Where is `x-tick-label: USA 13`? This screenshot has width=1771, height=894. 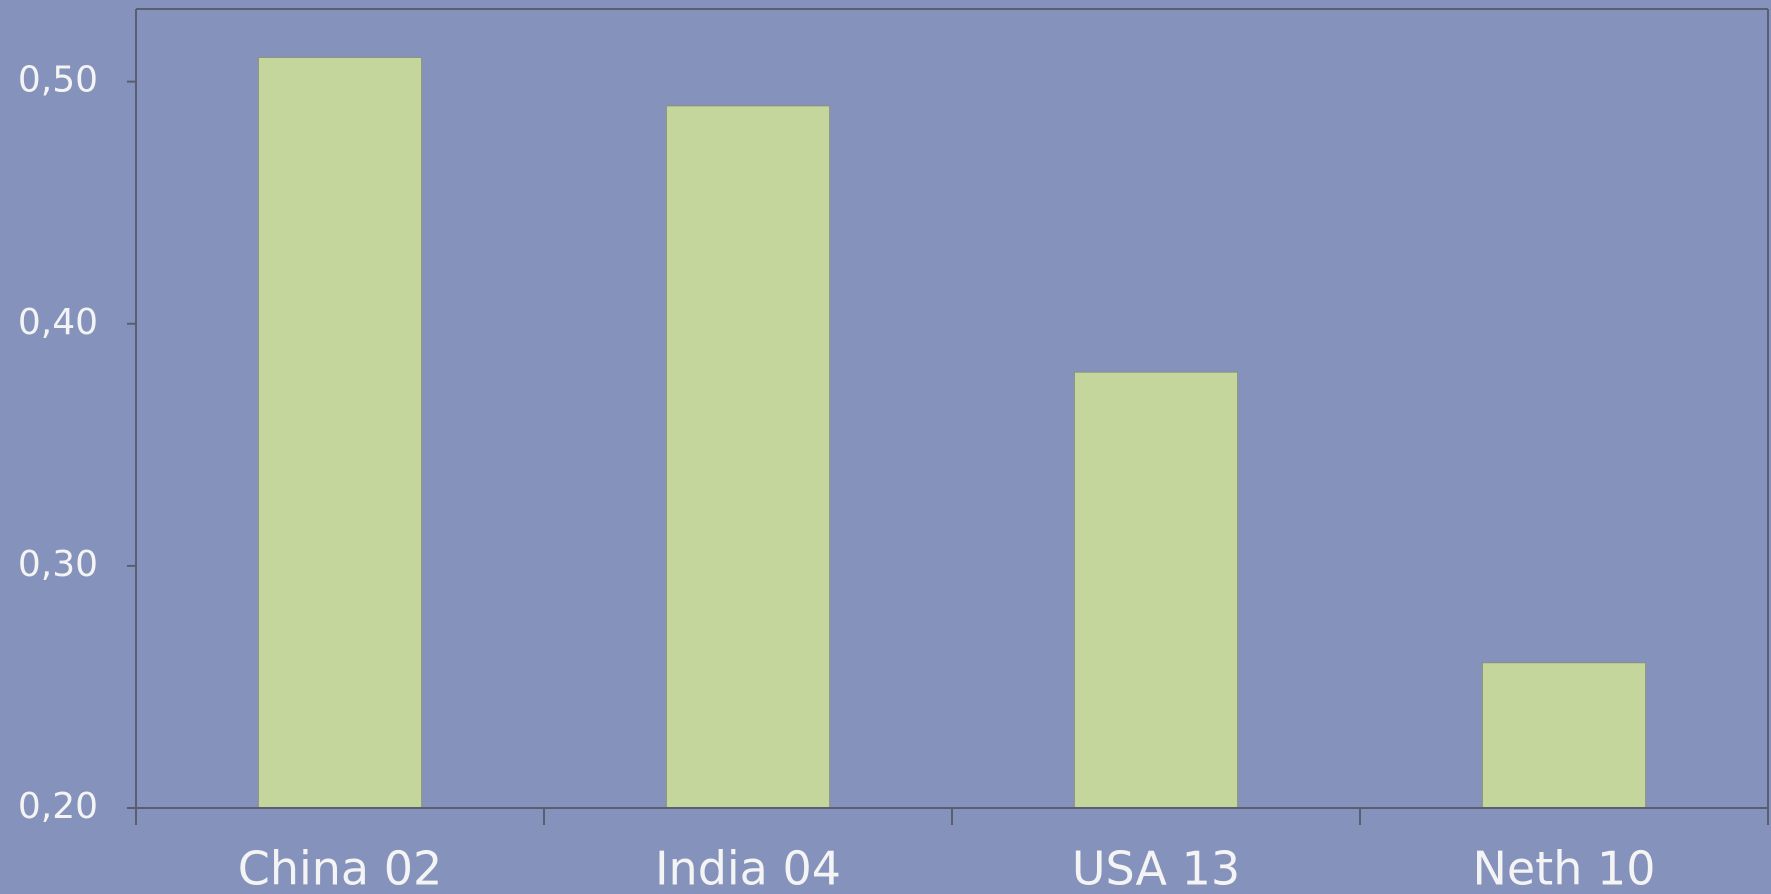 x-tick-label: USA 13 is located at coordinates (1156, 868).